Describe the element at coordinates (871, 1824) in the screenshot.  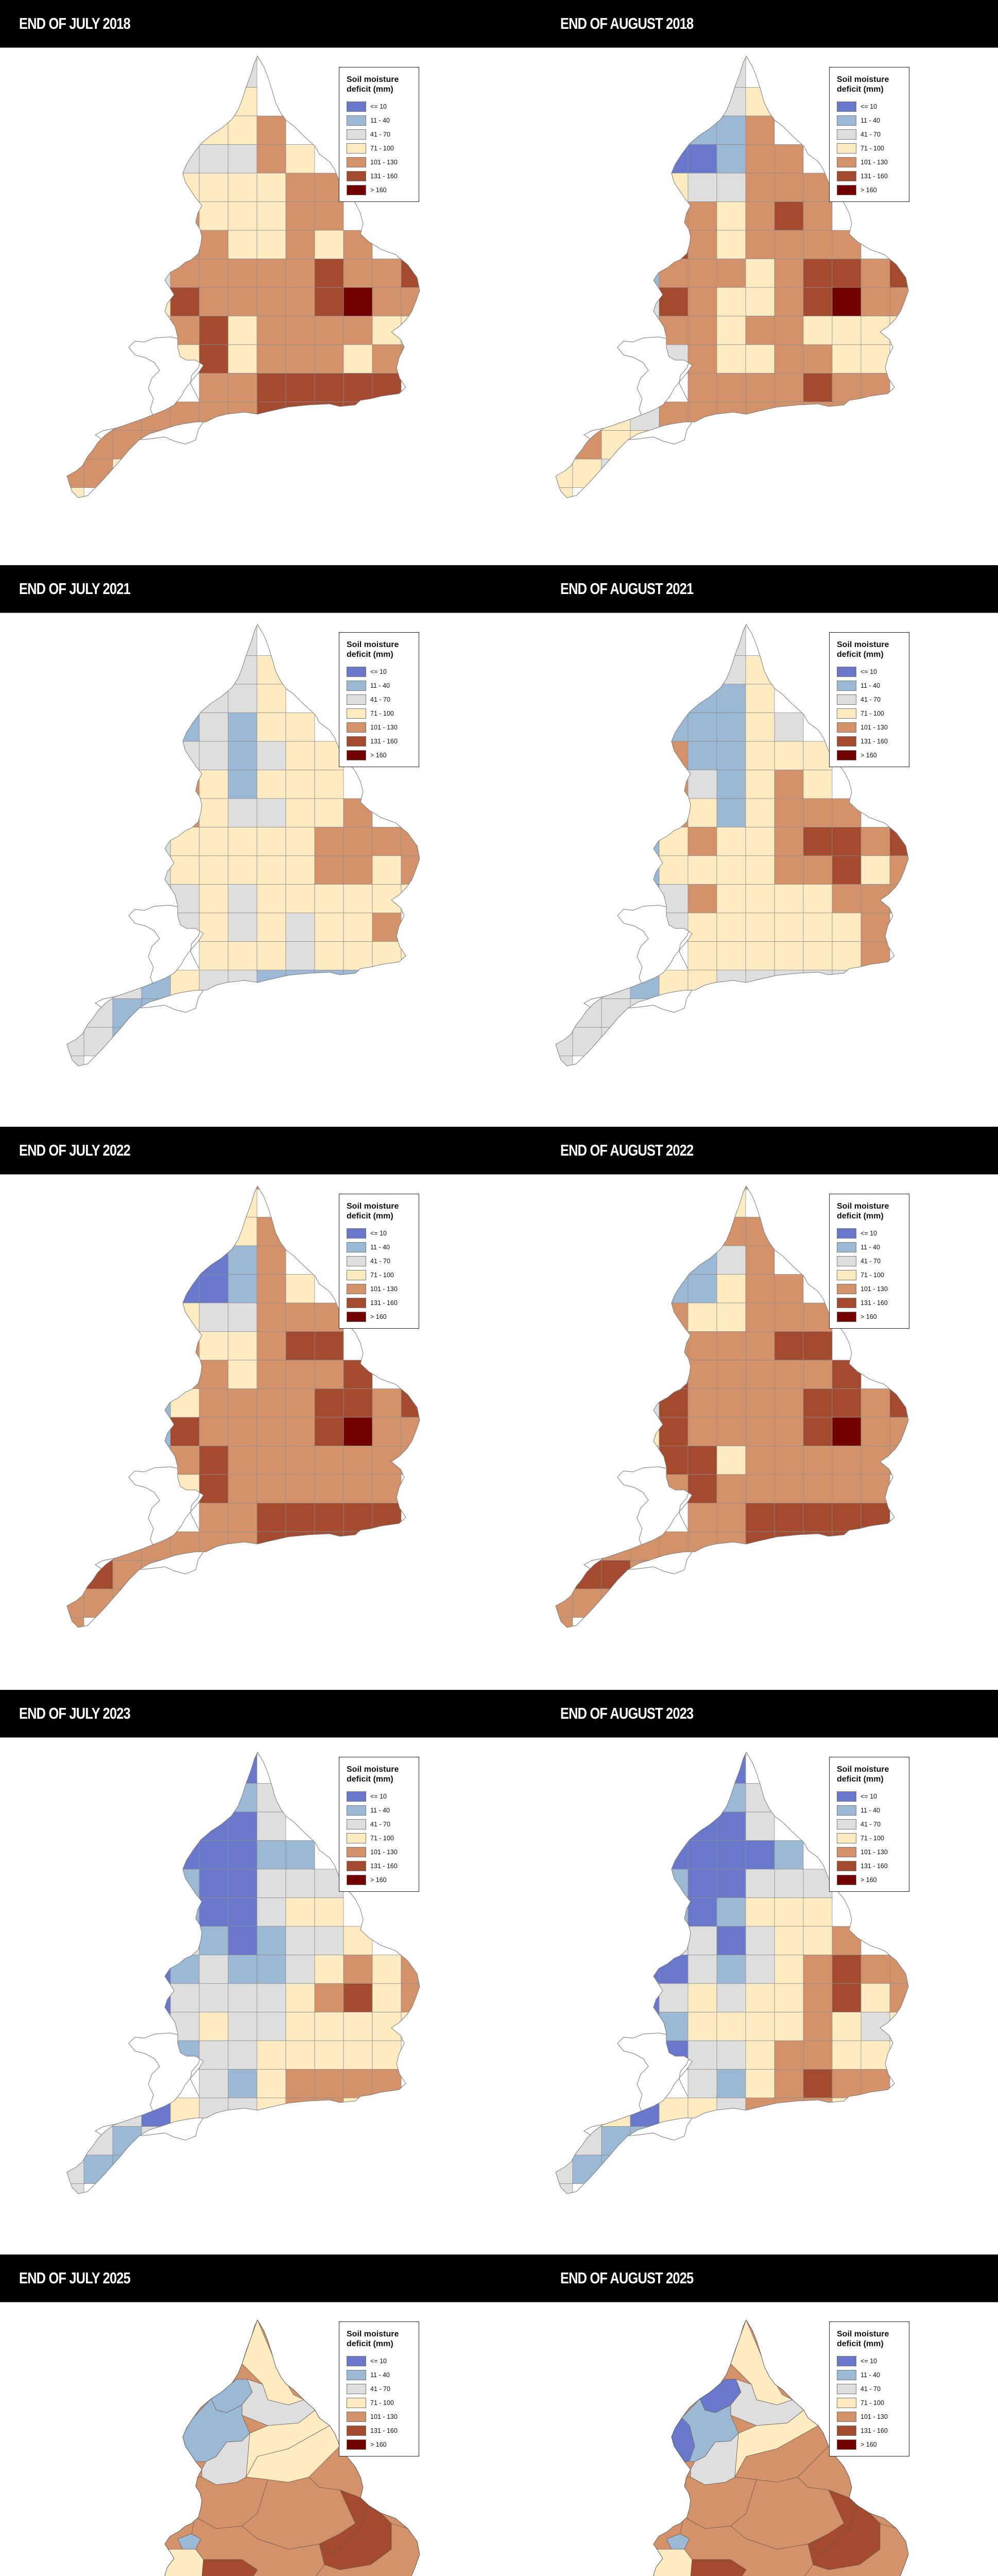
I see `legend-label: 41 - 70` at that location.